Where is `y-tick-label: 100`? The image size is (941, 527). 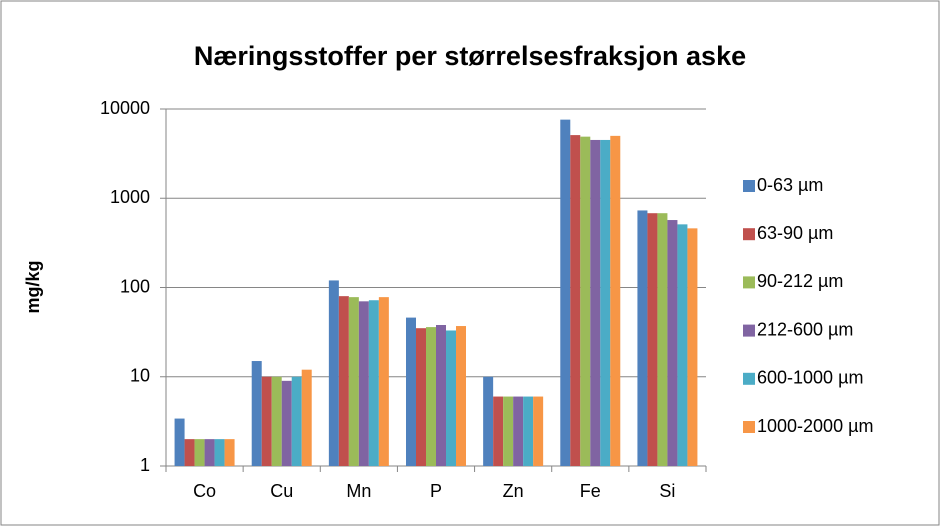 y-tick-label: 100 is located at coordinates (135, 286).